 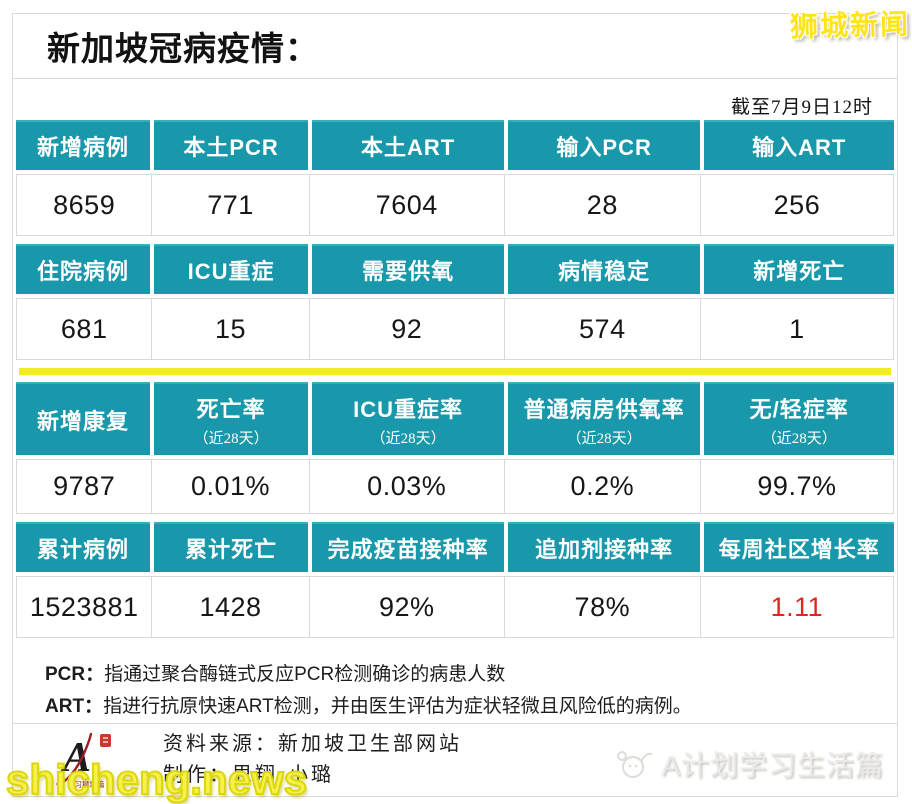 I want to click on header-cell: 普通病房供氧率 （近28天）, so click(x=604, y=419).